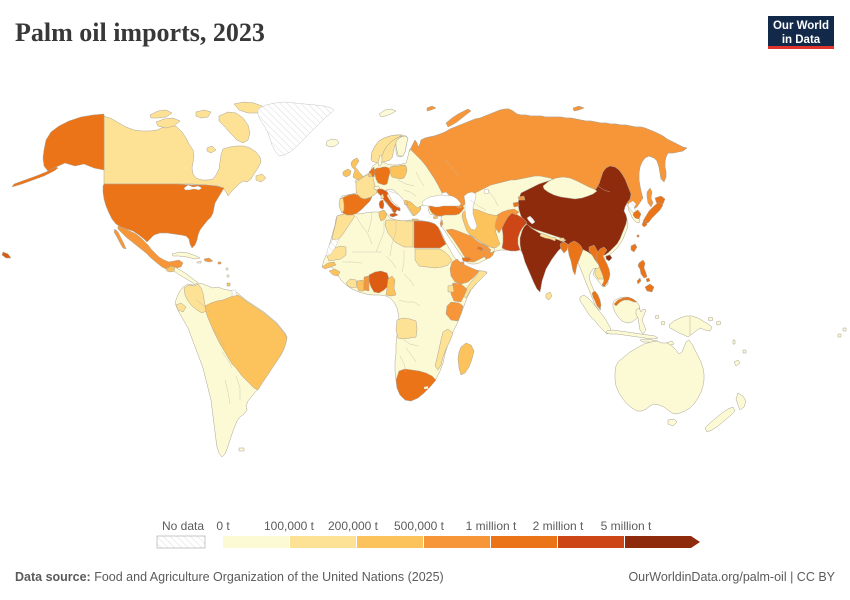 The height and width of the screenshot is (600, 850). Describe the element at coordinates (183, 526) in the screenshot. I see `svg-text: No data` at that location.